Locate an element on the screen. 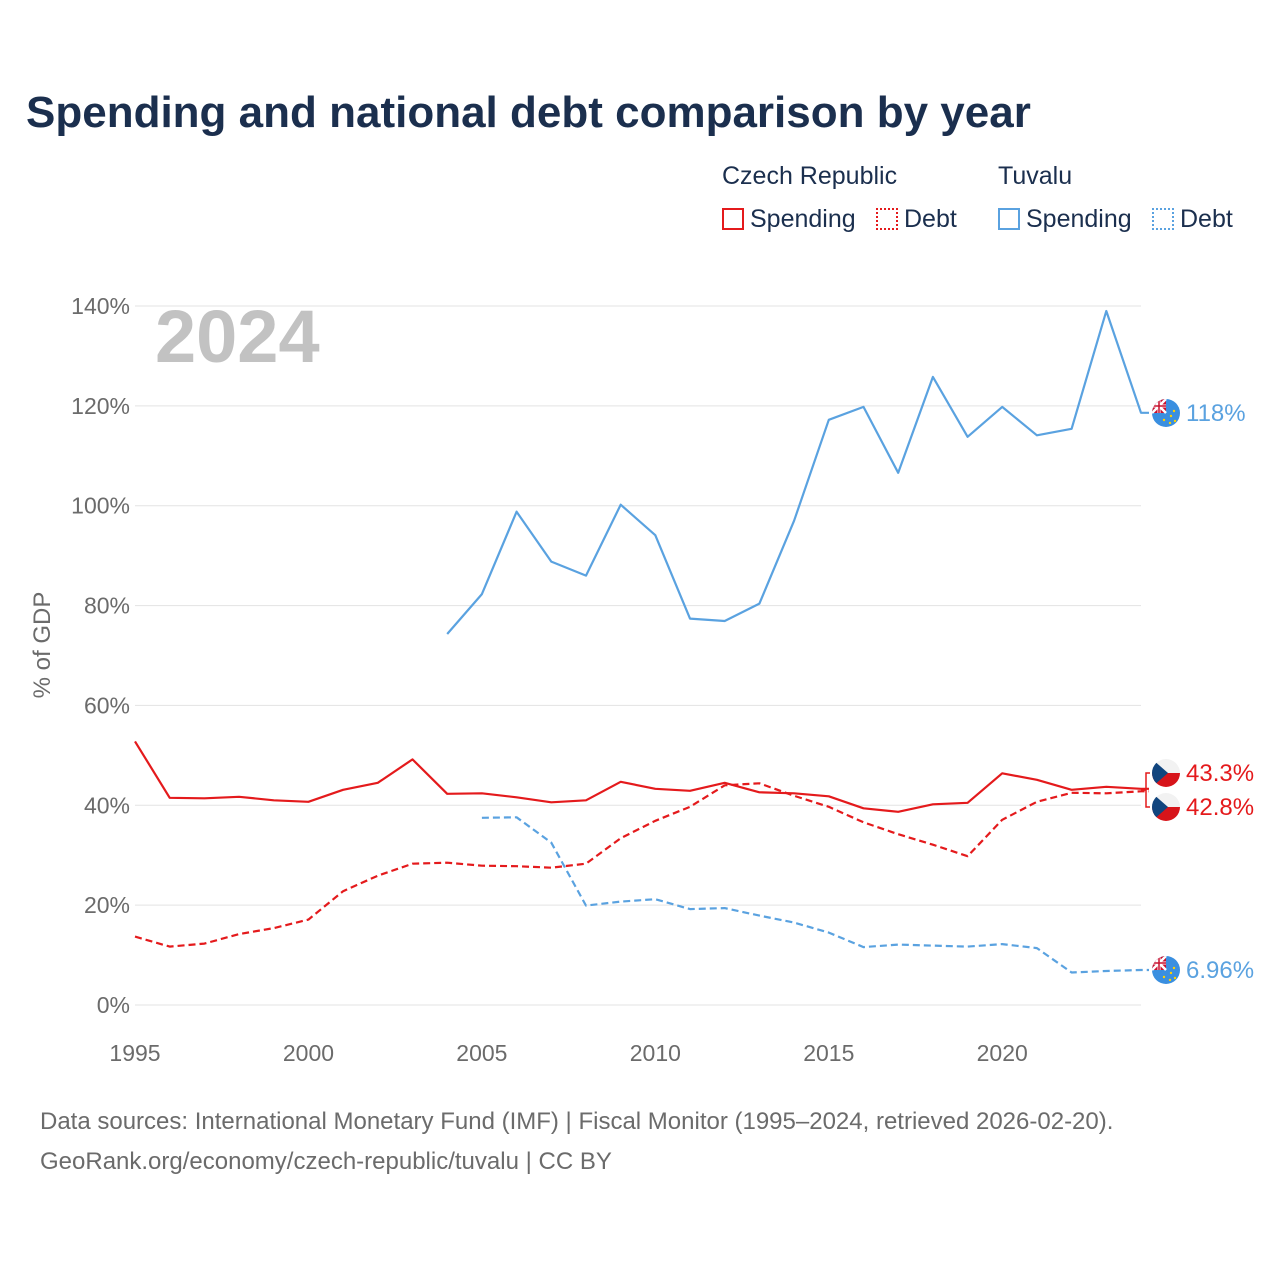 Image resolution: width=1280 pixels, height=1280 pixels. legend-label-tuvalu-debt: Debt is located at coordinates (1206, 218).